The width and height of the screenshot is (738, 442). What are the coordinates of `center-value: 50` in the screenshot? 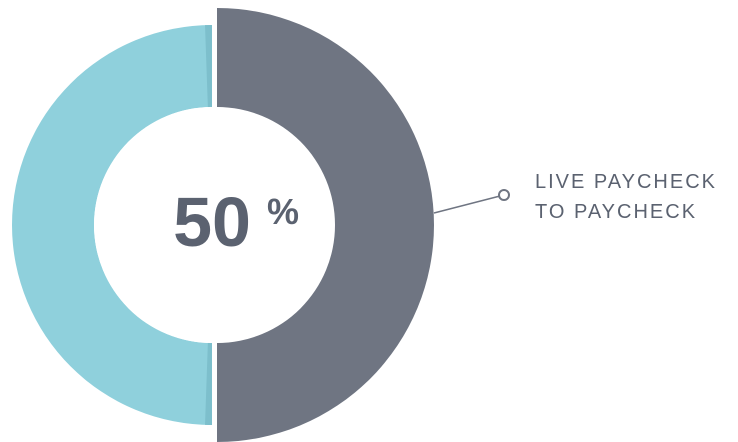 It's located at (212, 222).